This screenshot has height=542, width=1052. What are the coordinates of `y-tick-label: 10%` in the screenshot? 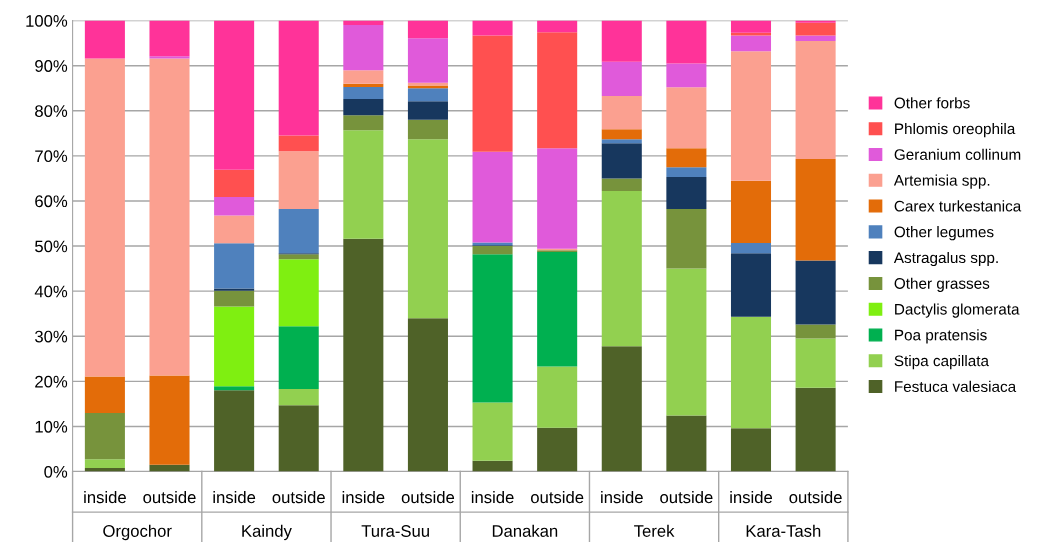 It's located at (51, 426).